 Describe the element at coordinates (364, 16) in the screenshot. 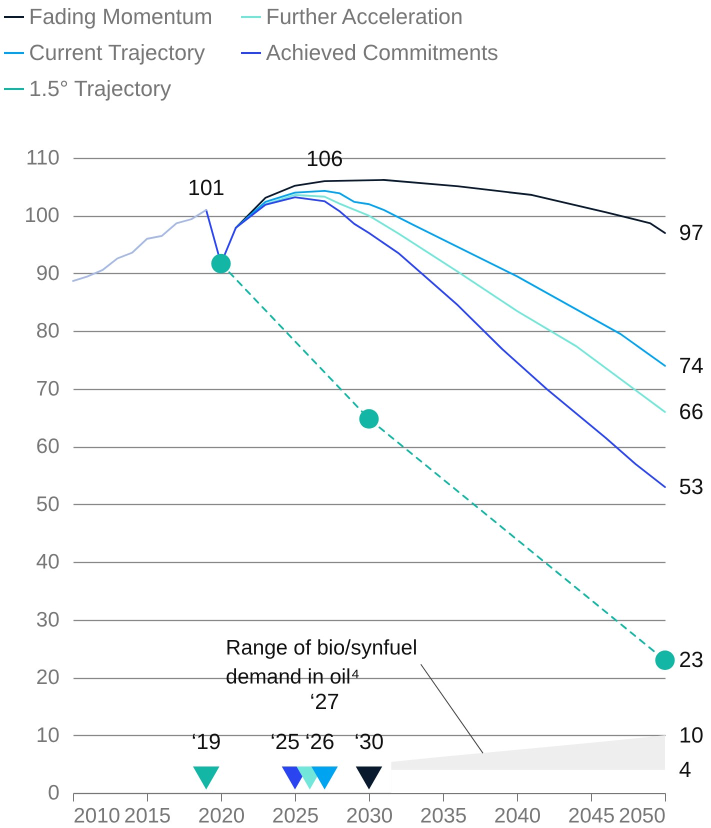

I see `legend-label: Further Acceleration` at that location.